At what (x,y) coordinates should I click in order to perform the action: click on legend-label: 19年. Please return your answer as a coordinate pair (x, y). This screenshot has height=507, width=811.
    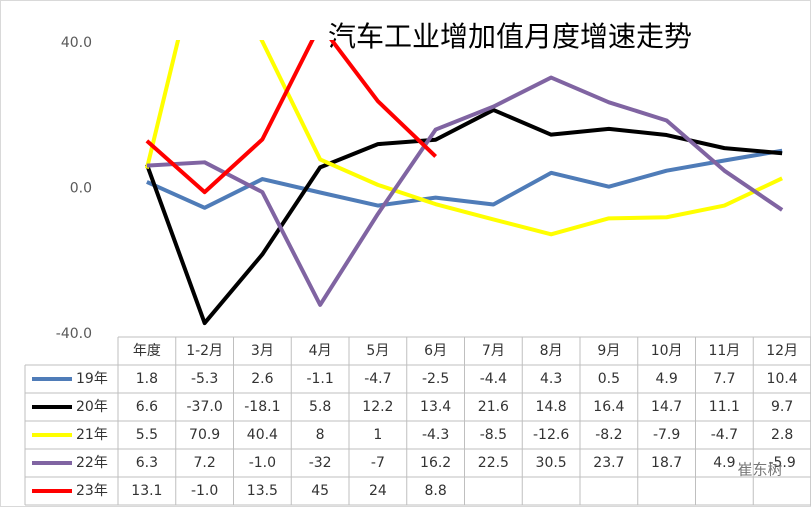
    Looking at the image, I should click on (92, 379).